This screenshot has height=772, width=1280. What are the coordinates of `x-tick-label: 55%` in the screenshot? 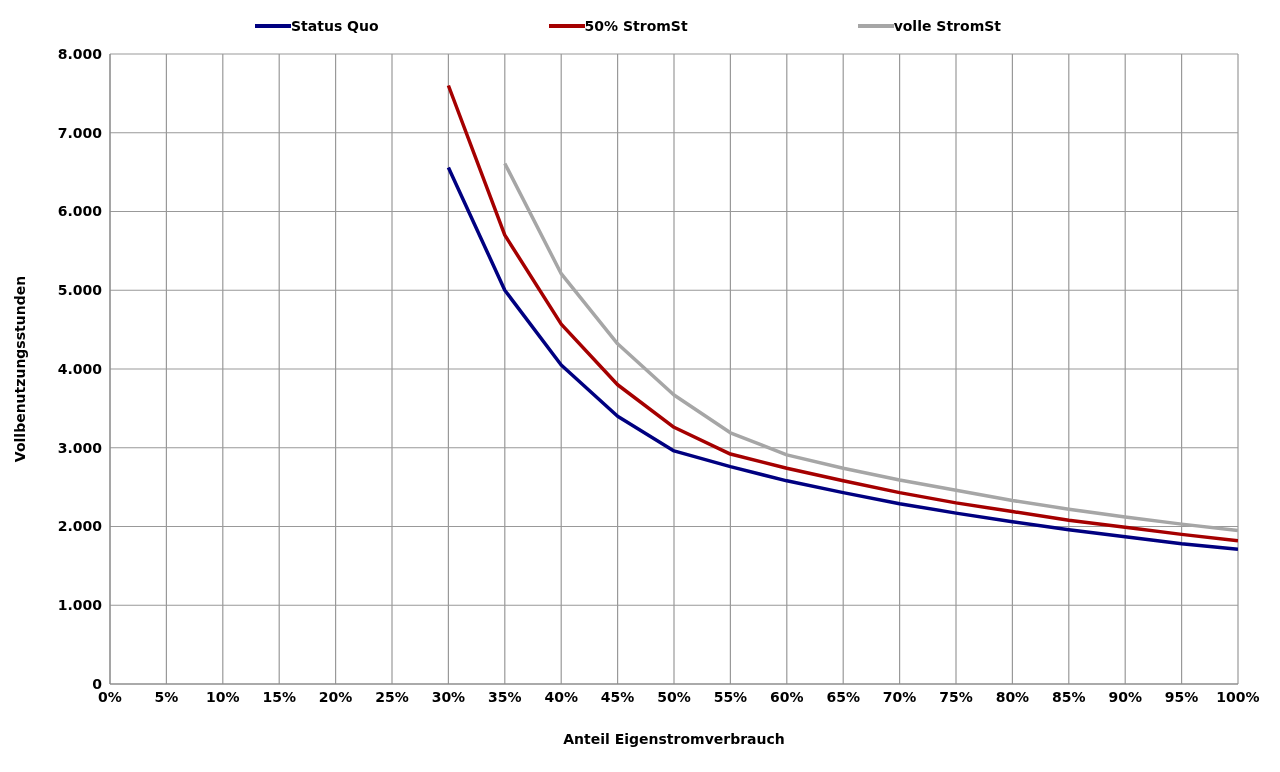 It's located at (730, 696).